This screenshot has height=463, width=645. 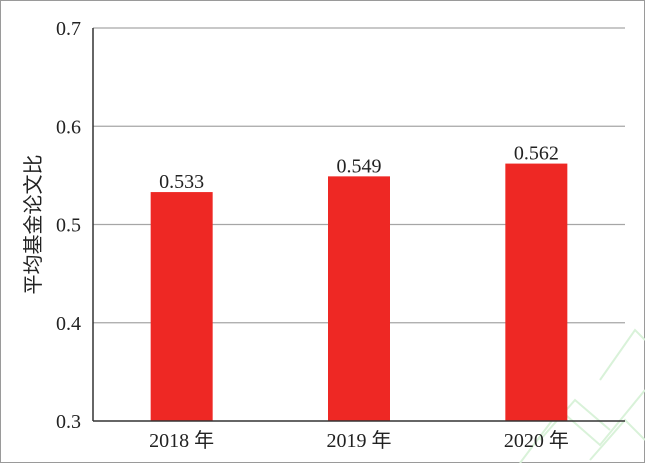 What do you see at coordinates (68, 226) in the screenshot?
I see `y-tick-label: 0.5` at bounding box center [68, 226].